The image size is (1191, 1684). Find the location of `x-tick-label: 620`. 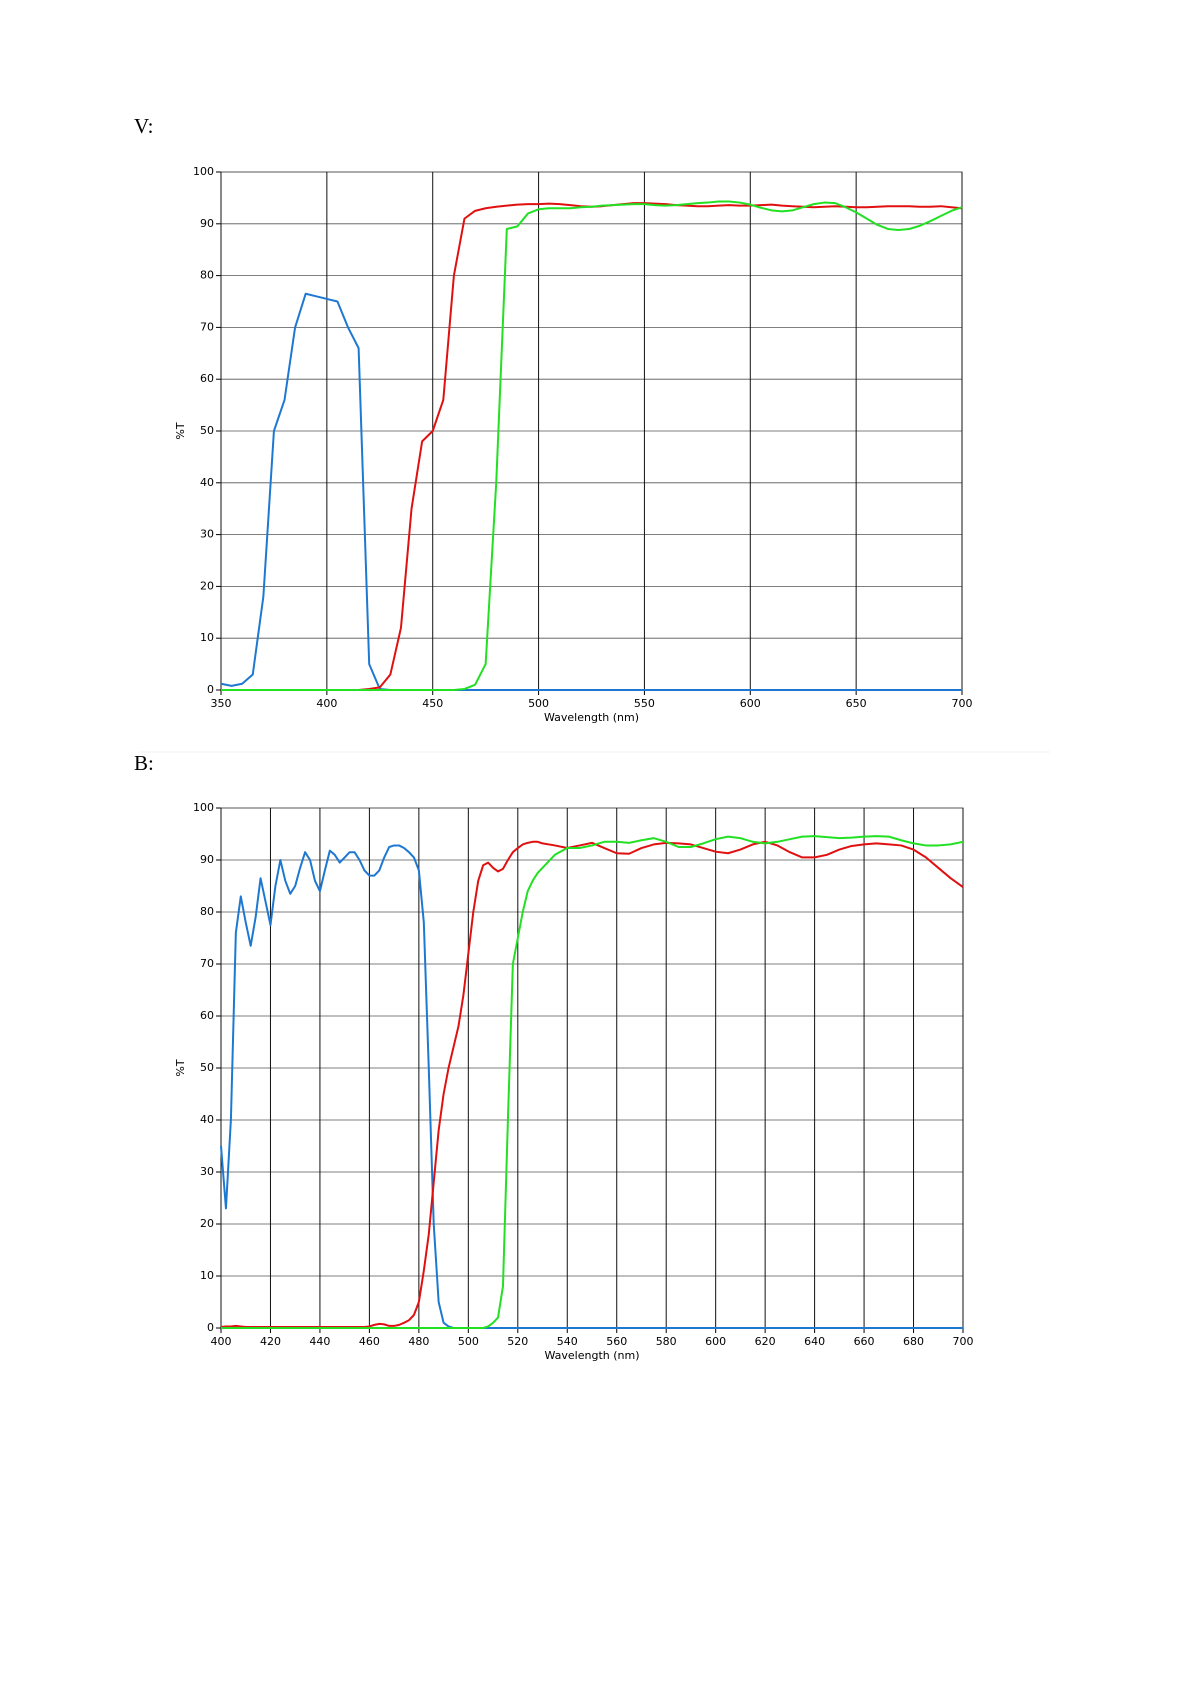

x-tick-label: 620 is located at coordinates (765, 1341).